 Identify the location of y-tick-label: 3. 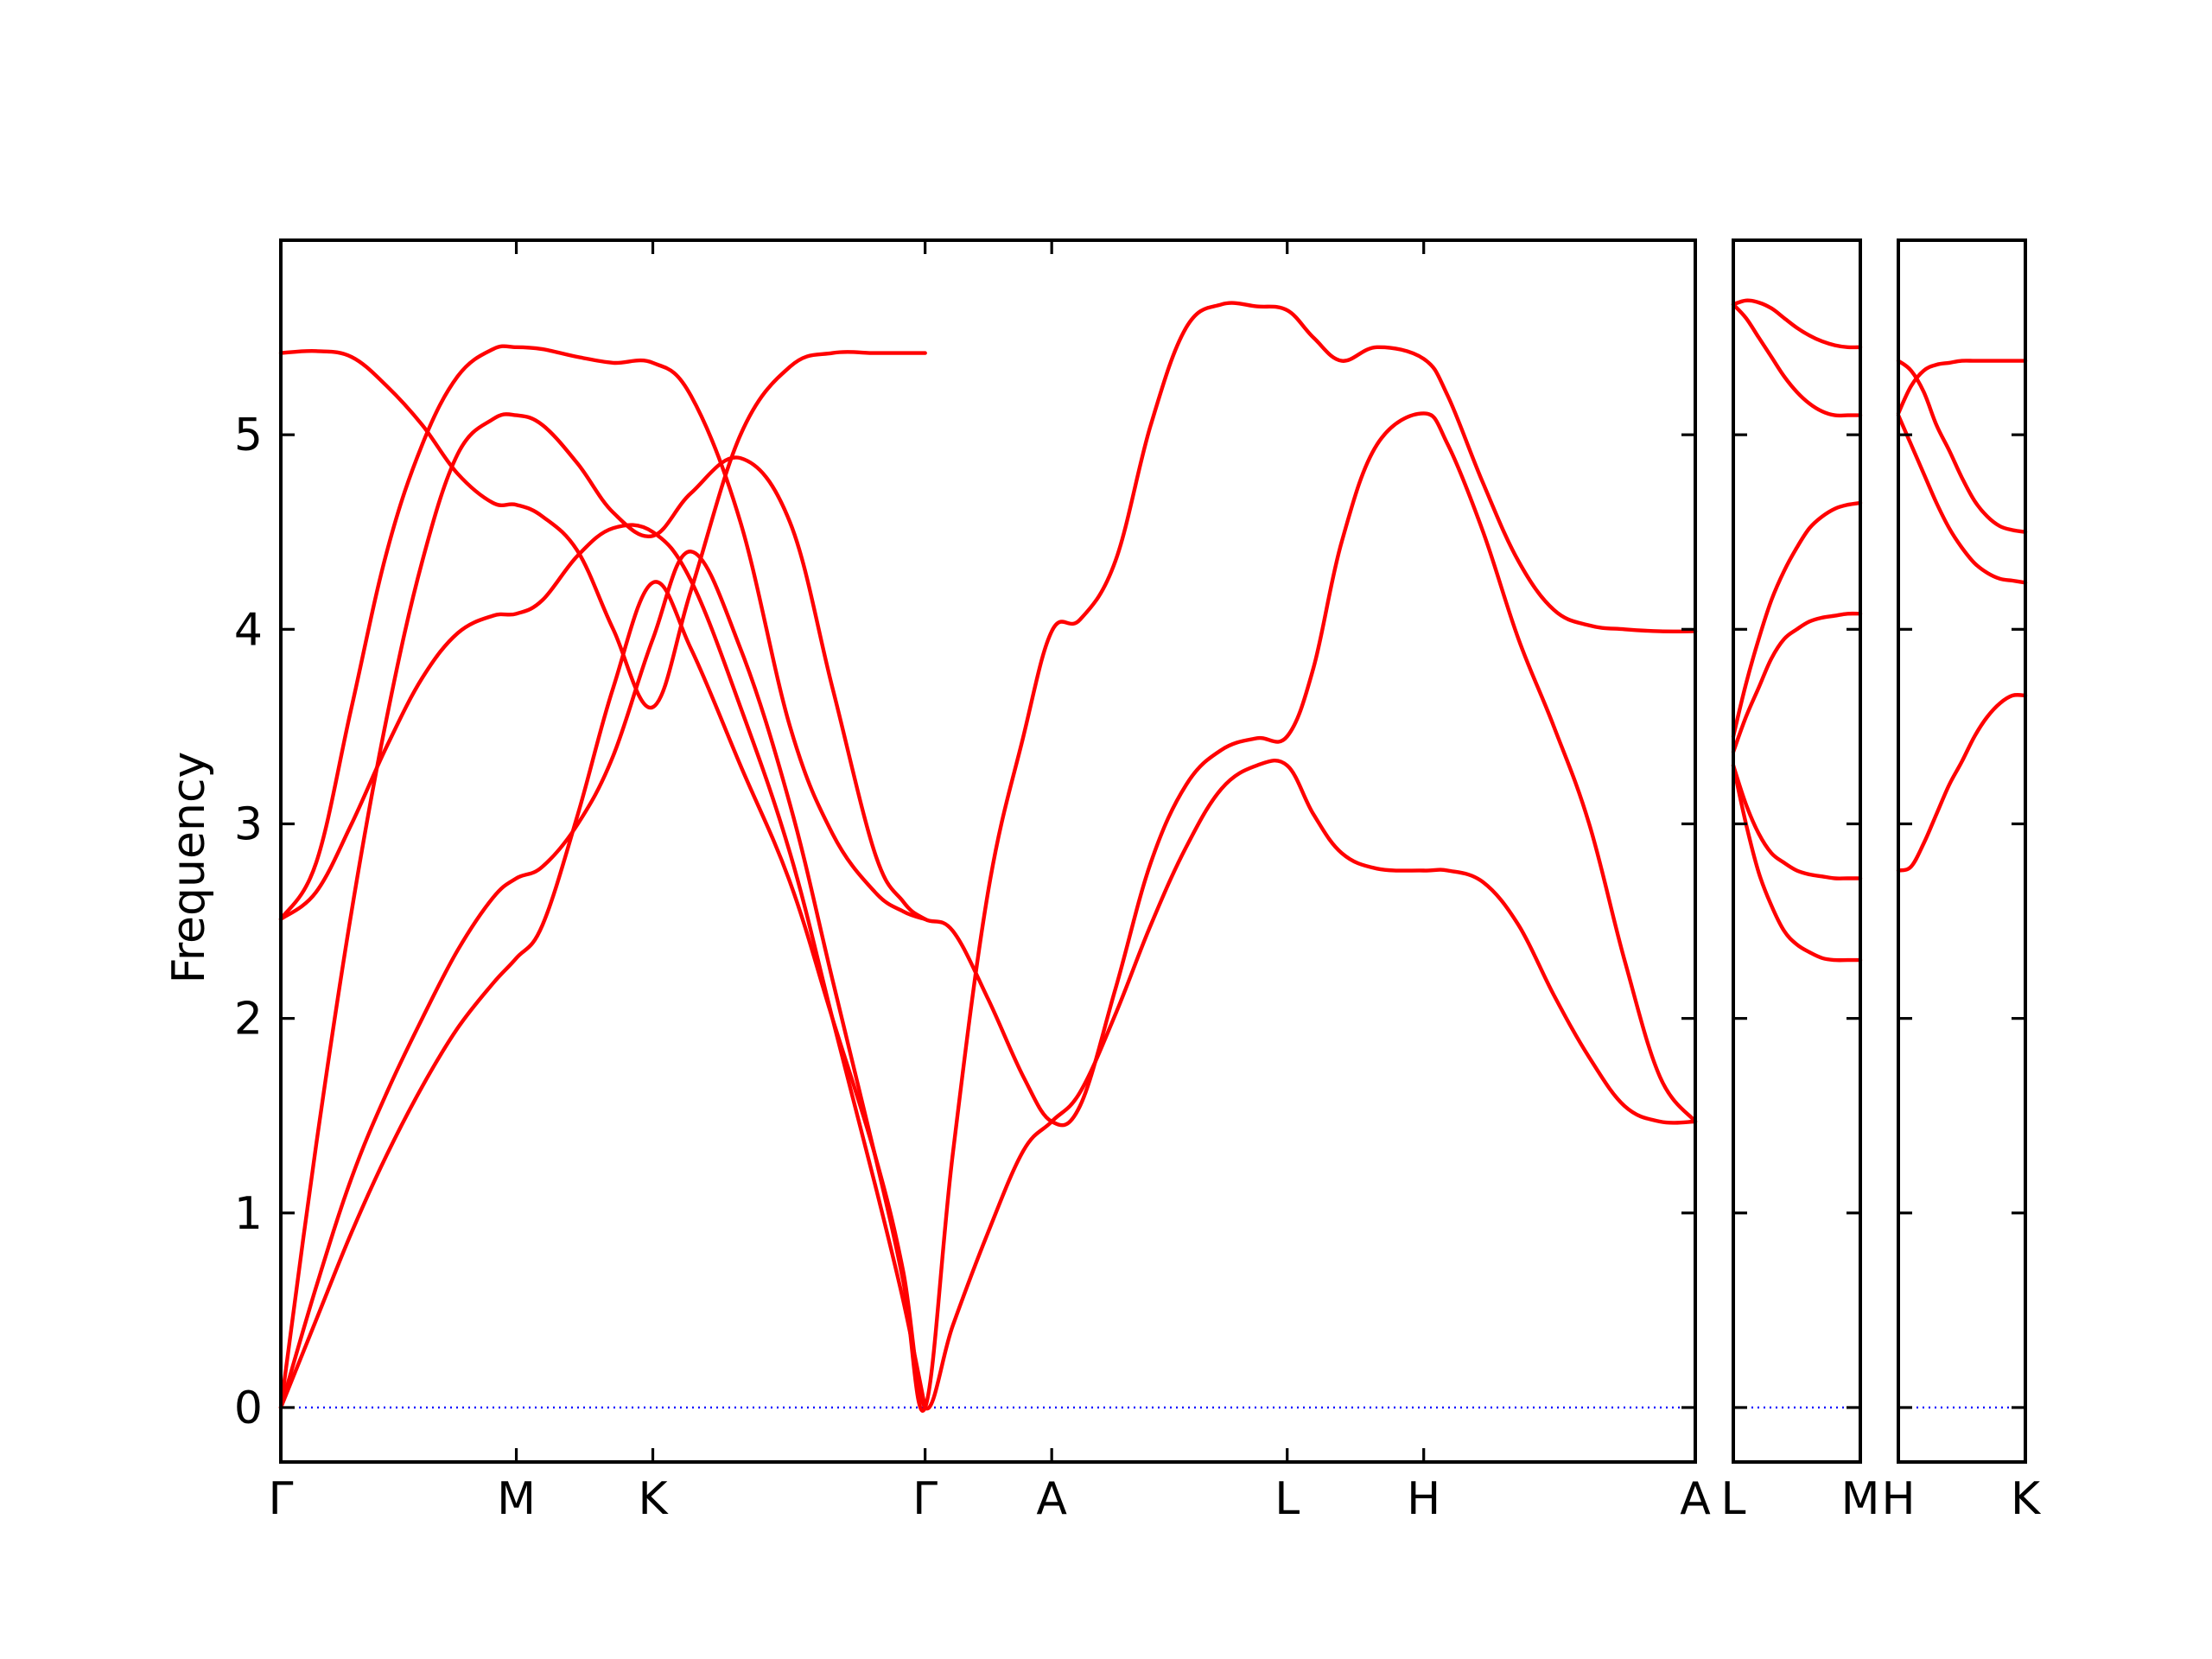
(248, 824).